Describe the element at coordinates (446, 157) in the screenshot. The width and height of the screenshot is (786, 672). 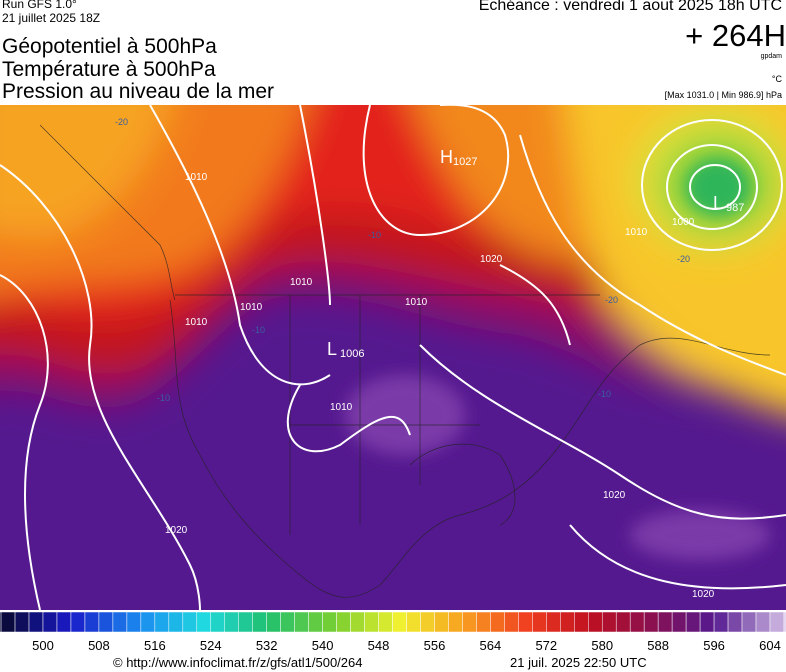
I see `pressure-center: H` at that location.